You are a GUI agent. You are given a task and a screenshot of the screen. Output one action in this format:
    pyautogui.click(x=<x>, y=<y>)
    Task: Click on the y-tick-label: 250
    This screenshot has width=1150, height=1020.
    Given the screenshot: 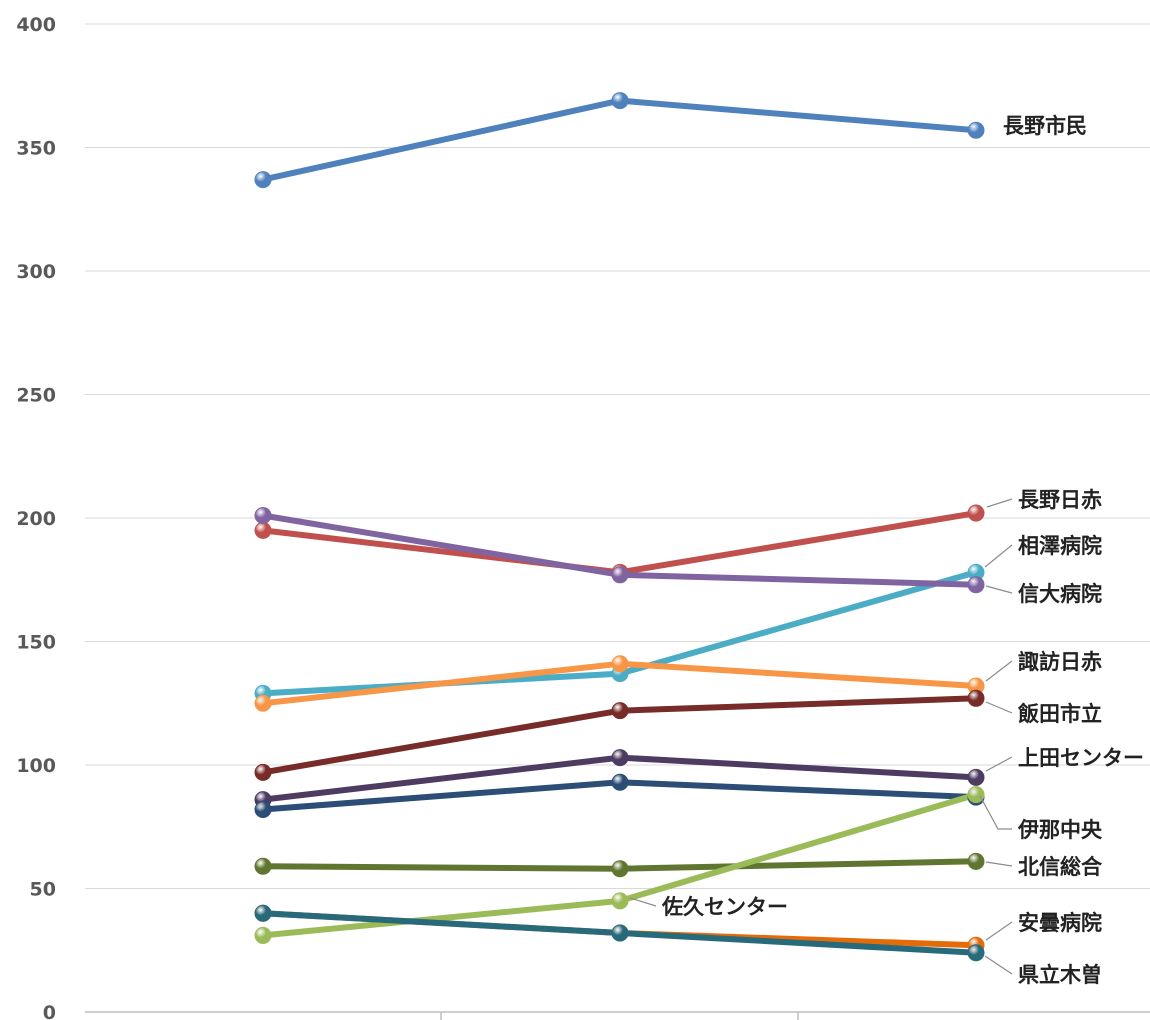 What is the action you would take?
    pyautogui.click(x=36, y=396)
    